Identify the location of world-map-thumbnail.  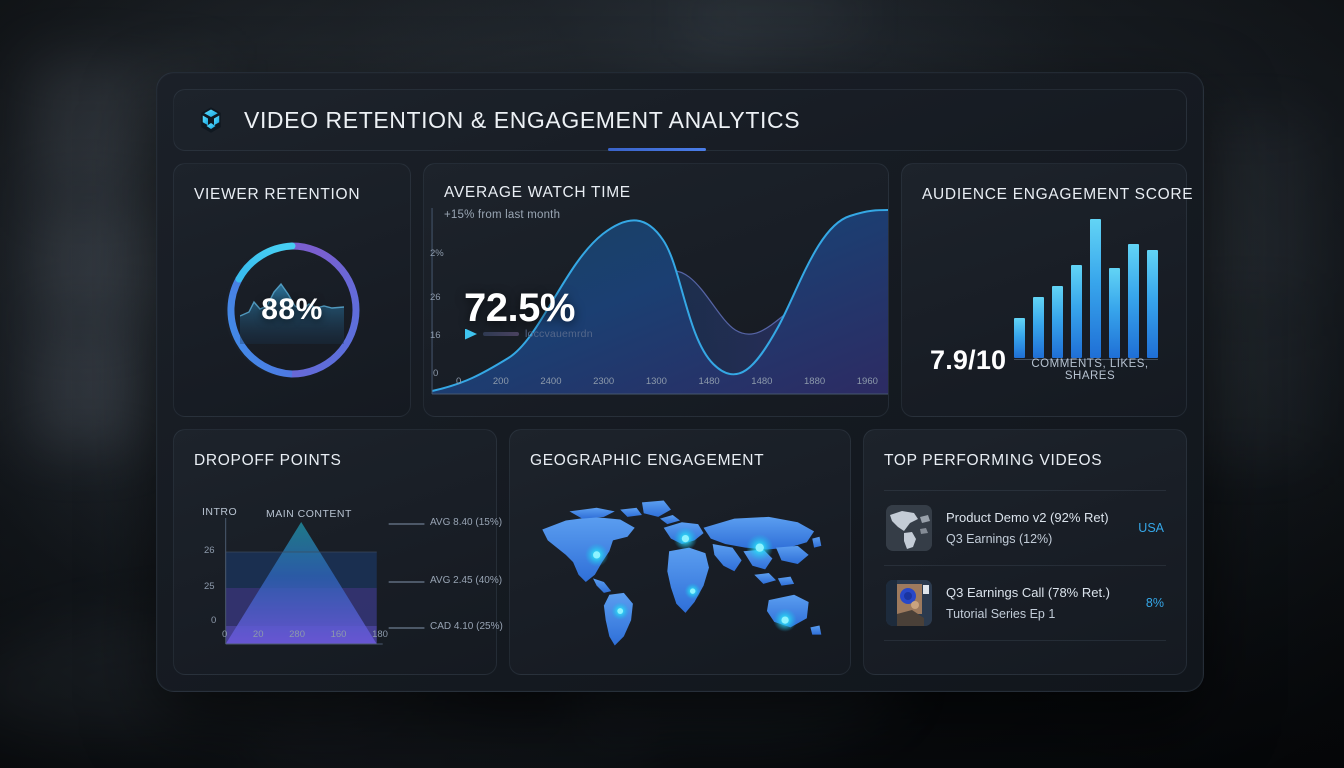
(909, 528).